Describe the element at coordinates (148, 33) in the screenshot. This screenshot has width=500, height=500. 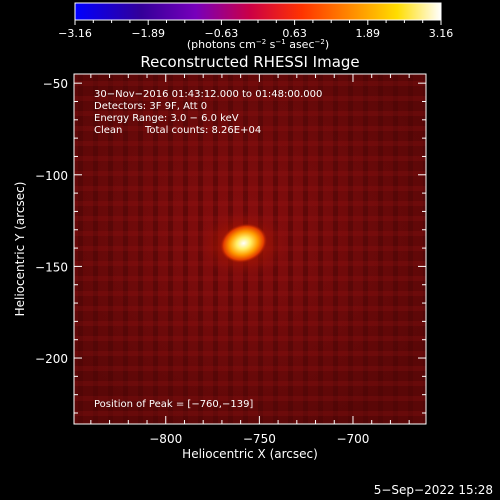
I see `colorbar-tick-label: −1.89` at that location.